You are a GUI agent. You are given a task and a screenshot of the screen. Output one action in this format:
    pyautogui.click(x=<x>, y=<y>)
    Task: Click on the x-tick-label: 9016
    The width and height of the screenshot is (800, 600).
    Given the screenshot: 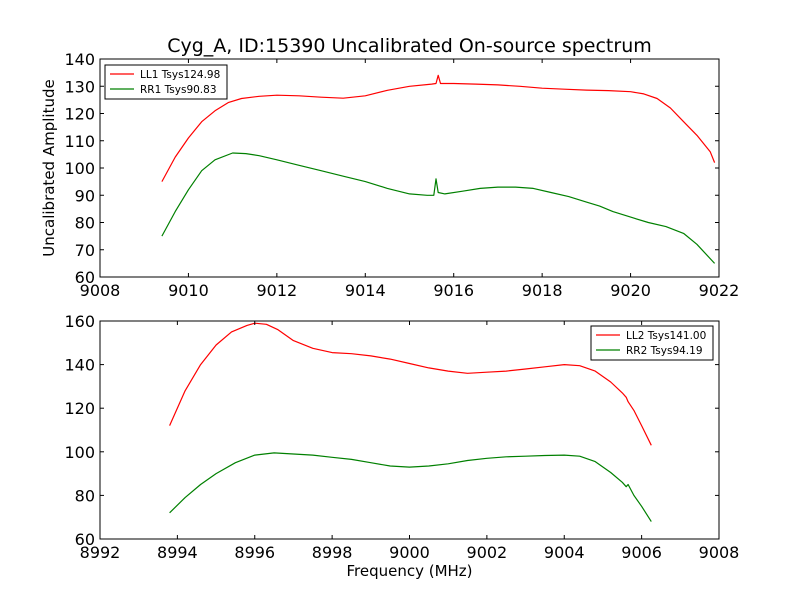 What is the action you would take?
    pyautogui.click(x=453, y=290)
    